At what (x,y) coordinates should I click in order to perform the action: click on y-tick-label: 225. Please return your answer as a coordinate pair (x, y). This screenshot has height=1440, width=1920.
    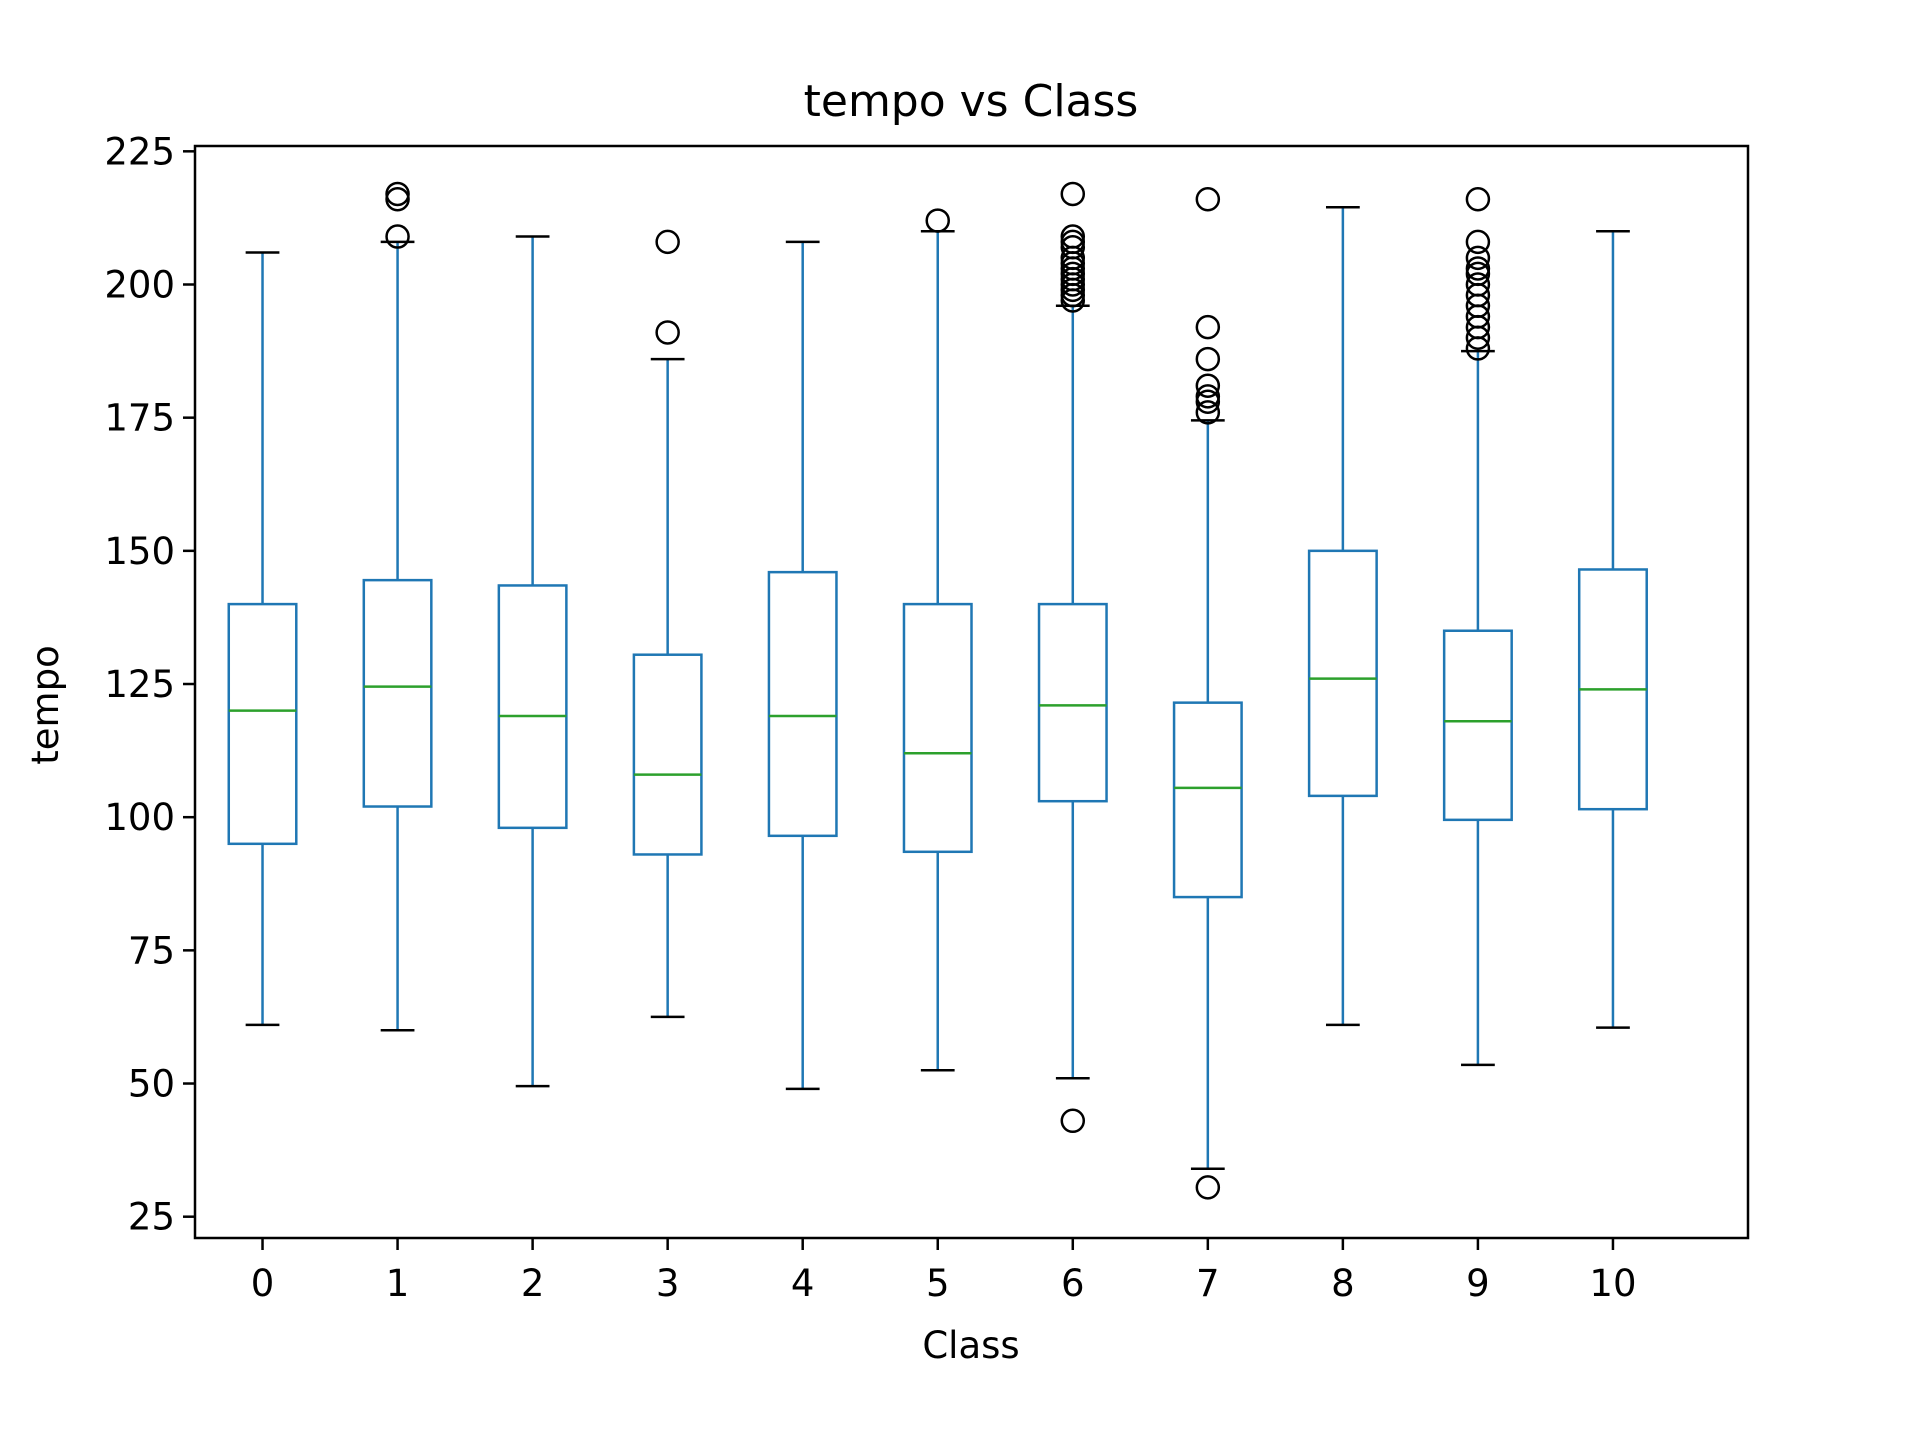
    Looking at the image, I should click on (139, 151).